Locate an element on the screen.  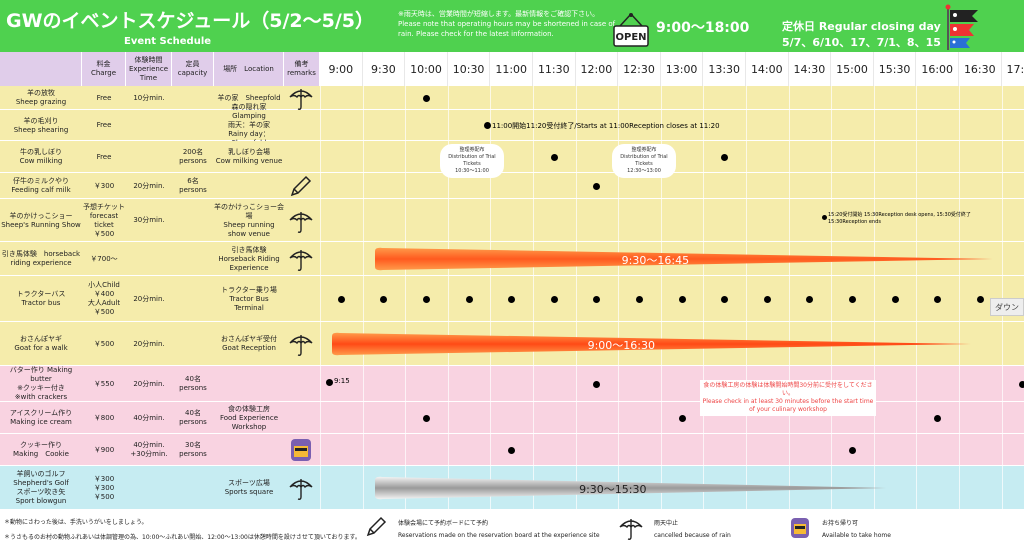
event-location: 羊の家 Sheepfold is located at coordinates (249, 97).